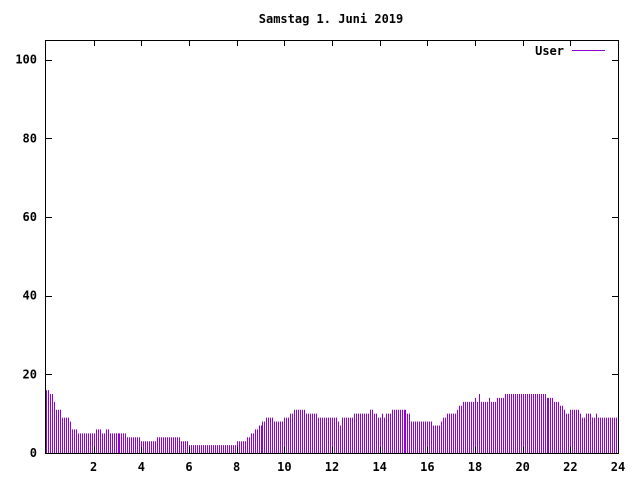  I want to click on y-tick-label: 40, so click(30, 296).